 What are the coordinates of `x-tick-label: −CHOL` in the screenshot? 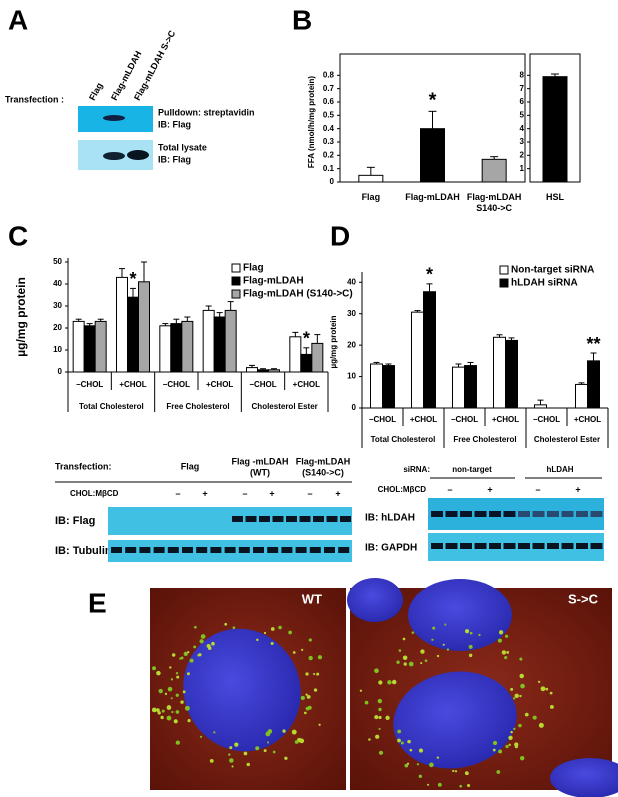 It's located at (176, 384).